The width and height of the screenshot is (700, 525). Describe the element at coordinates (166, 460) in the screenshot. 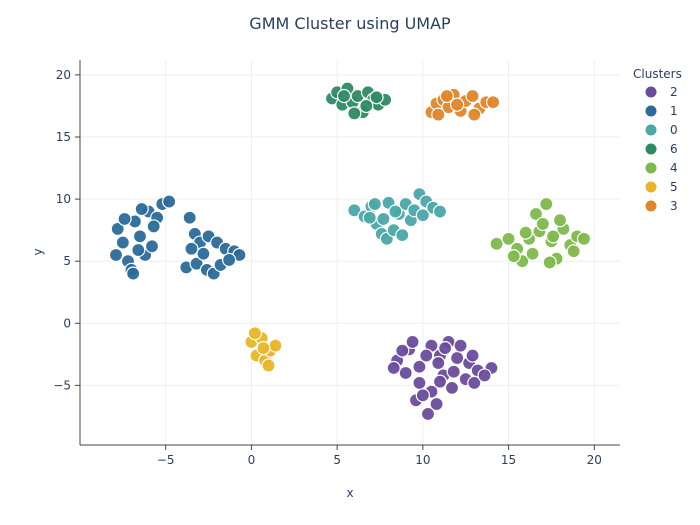

I see `x-tick-label: −5` at that location.